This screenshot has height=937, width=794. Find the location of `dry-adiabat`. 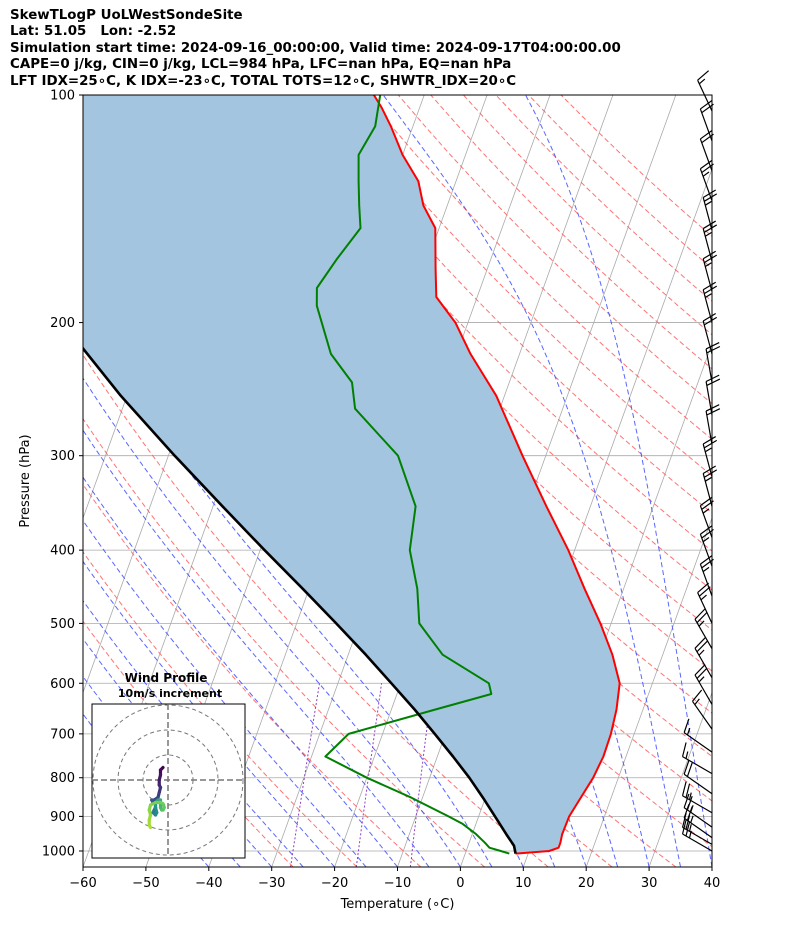

dry-adiabat is located at coordinates (220, 709).